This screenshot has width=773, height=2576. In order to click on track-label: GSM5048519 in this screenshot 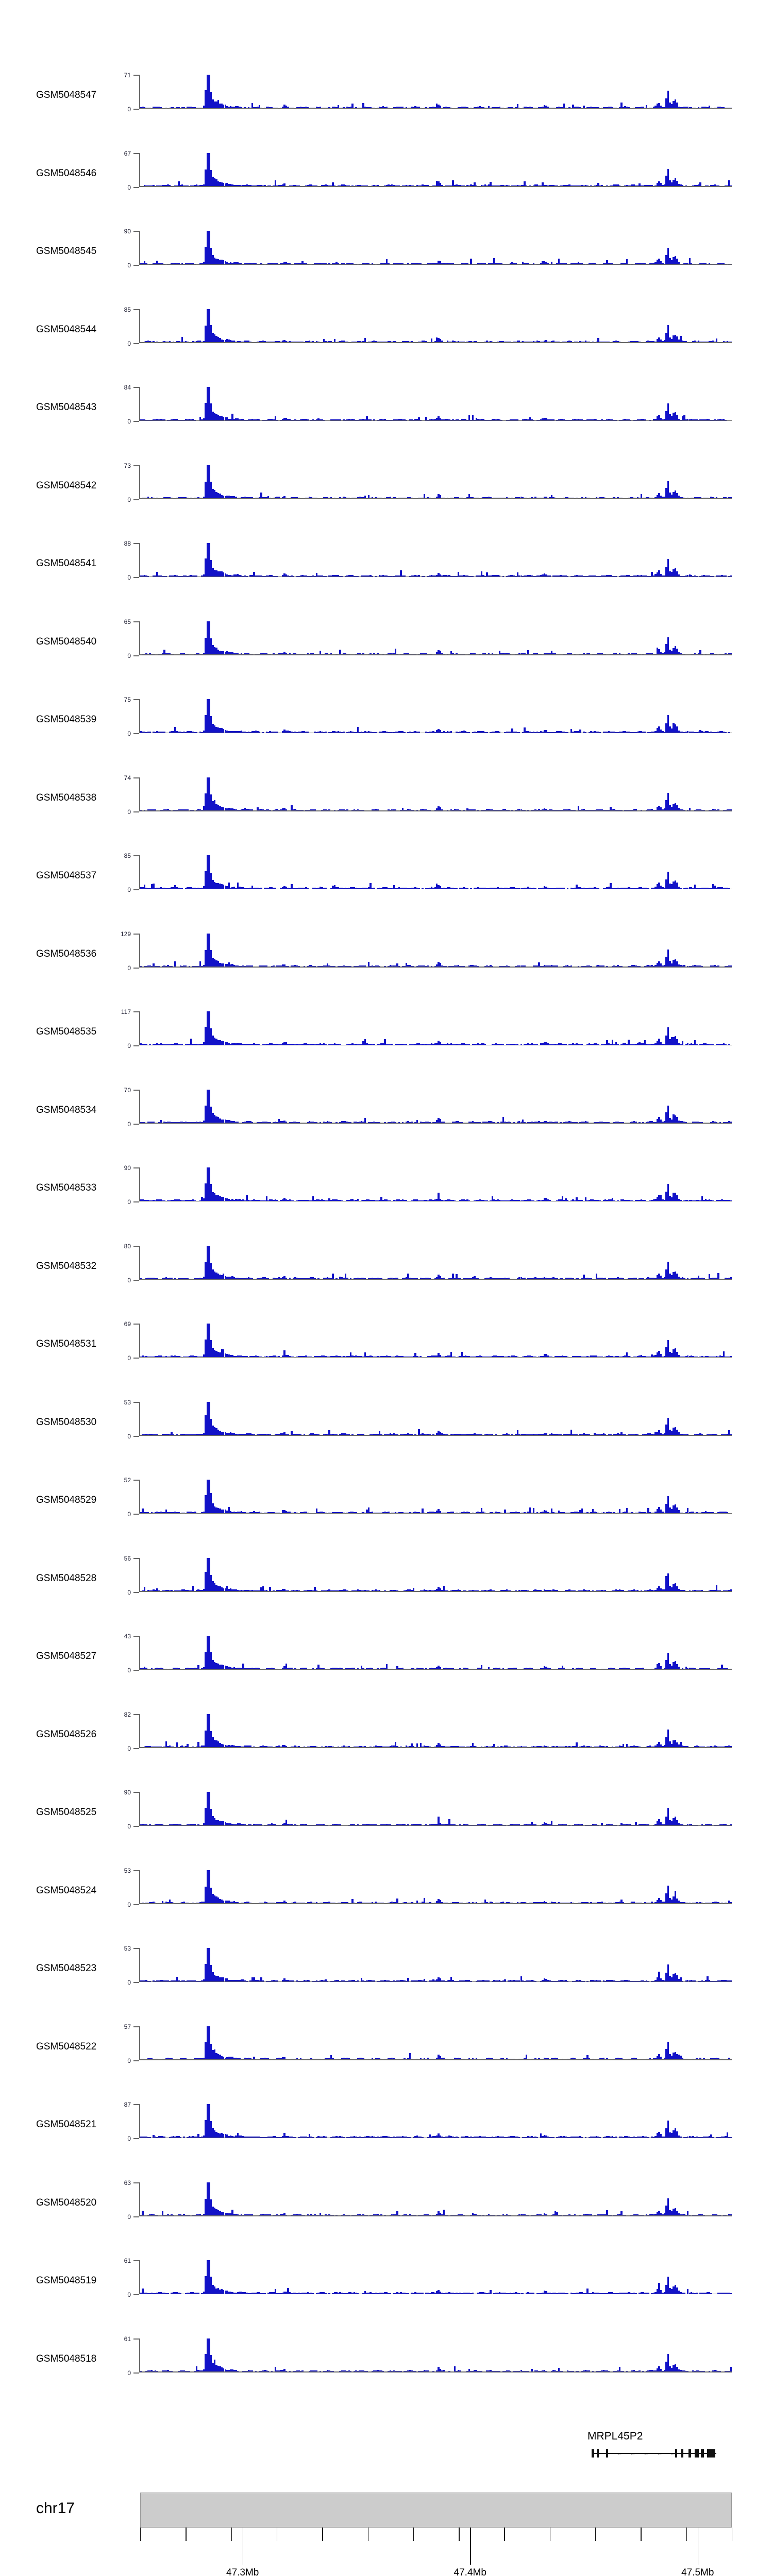, I will do `click(90, 2280)`.